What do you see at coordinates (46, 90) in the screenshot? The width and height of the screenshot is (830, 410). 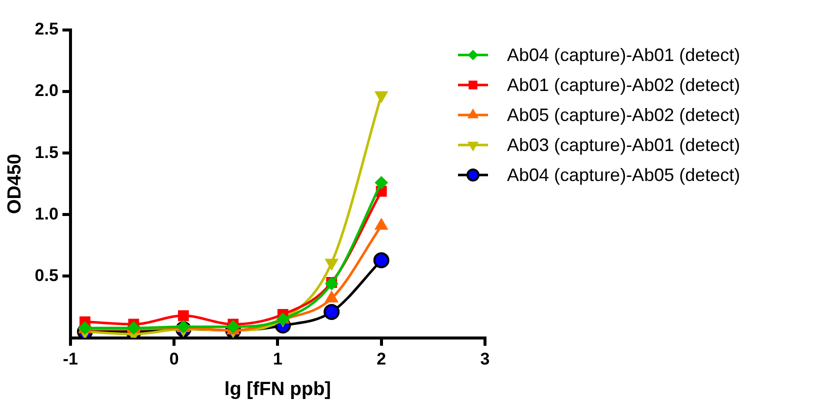 I see `y-tick-label: 2.0` at bounding box center [46, 90].